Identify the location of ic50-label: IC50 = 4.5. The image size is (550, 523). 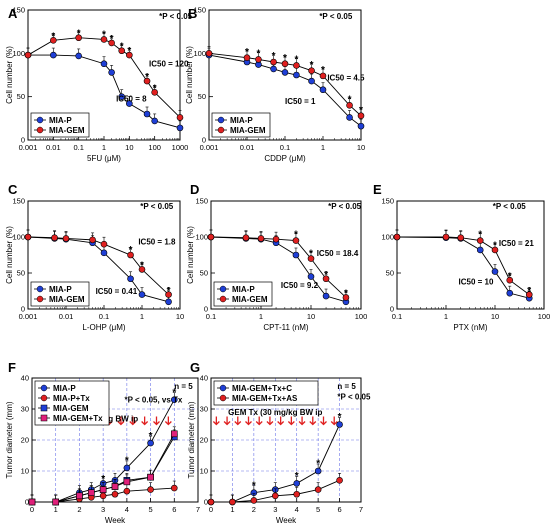
(346, 78).